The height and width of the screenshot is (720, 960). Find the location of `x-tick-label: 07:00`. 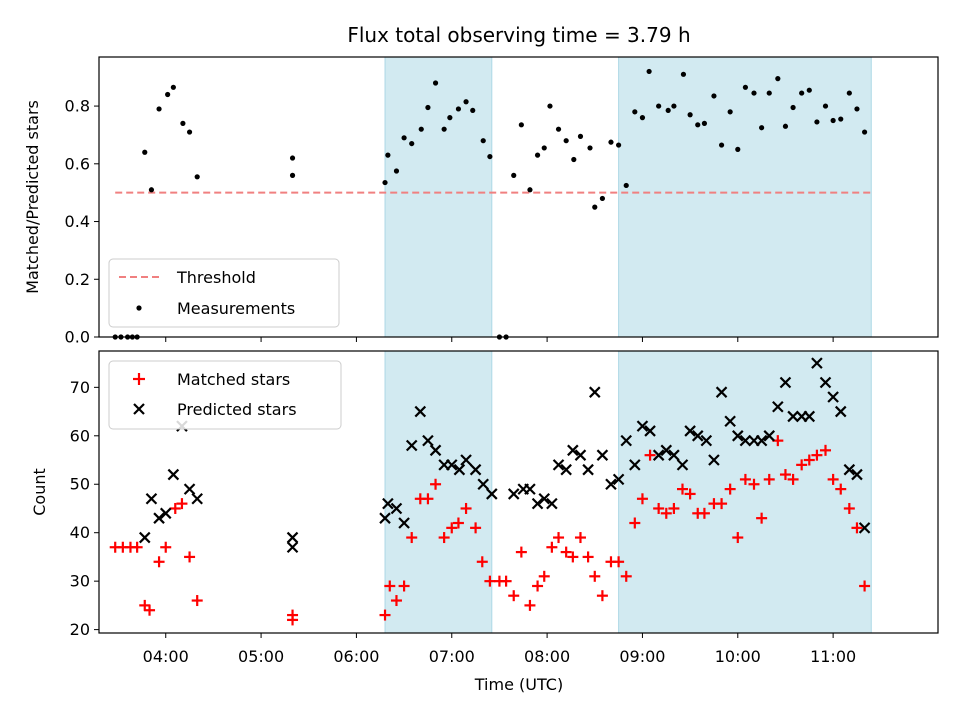

x-tick-label: 07:00 is located at coordinates (452, 656).